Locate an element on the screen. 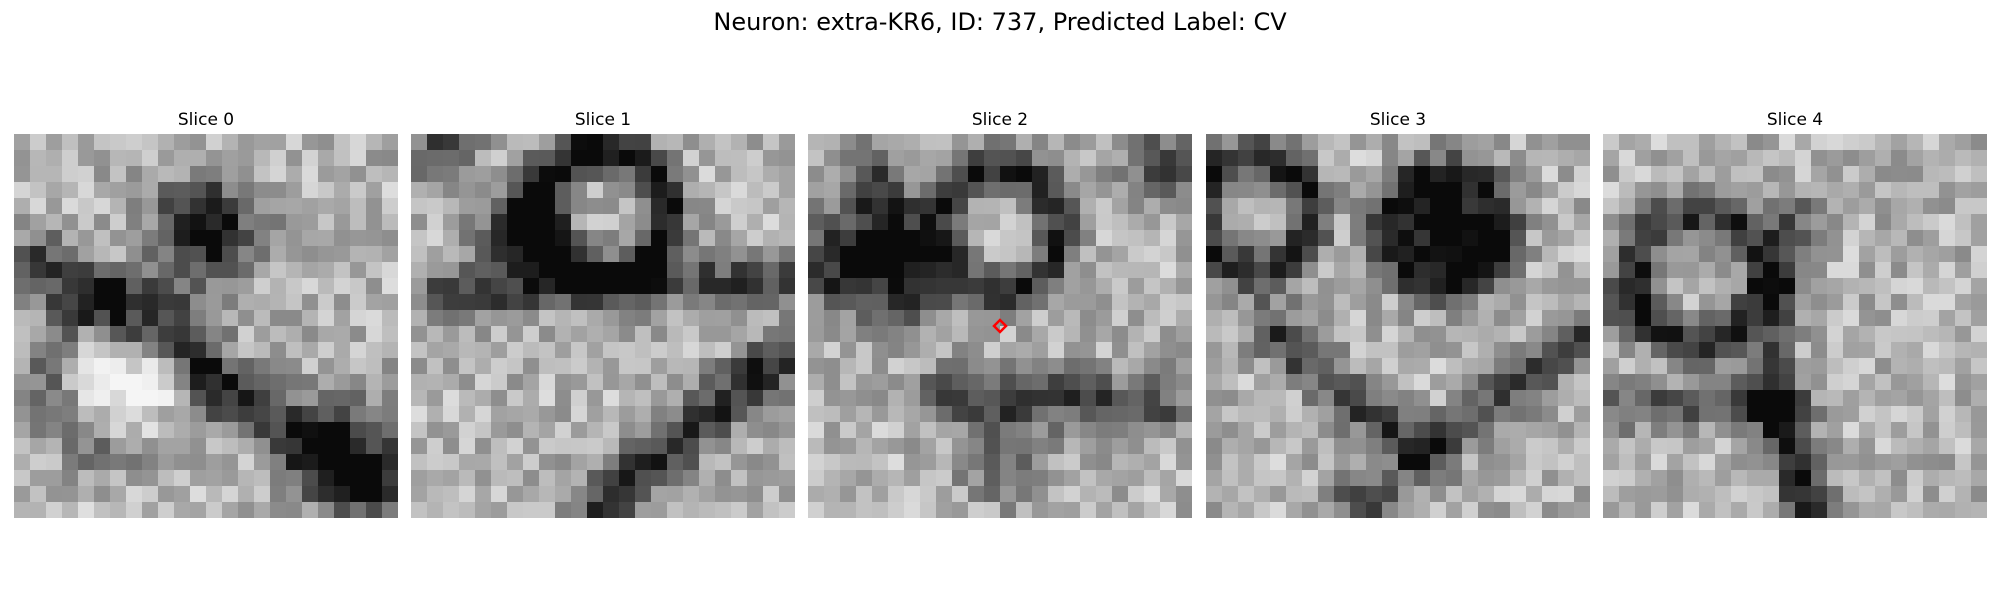  slice-panel-0: Slice 0 is located at coordinates (206, 313).